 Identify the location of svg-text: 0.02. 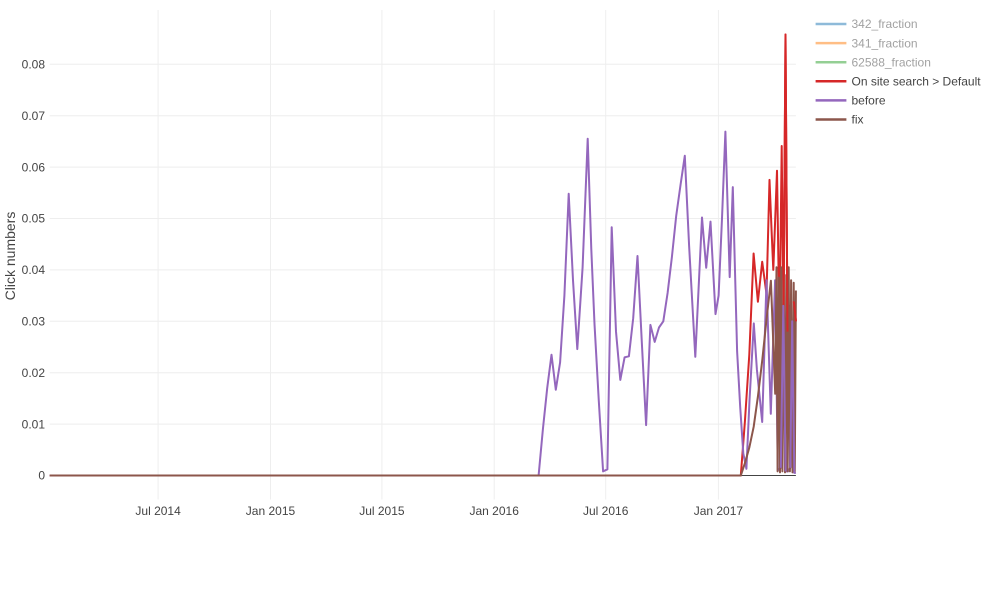
(34, 373).